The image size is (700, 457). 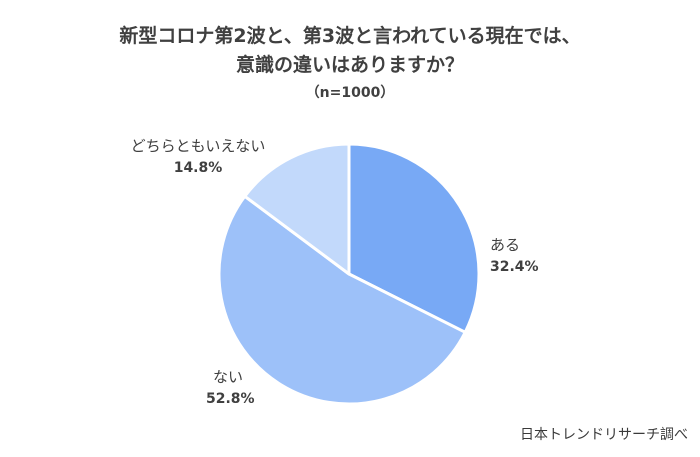 What do you see at coordinates (227, 377) in the screenshot?
I see `slice-label-text: ない` at bounding box center [227, 377].